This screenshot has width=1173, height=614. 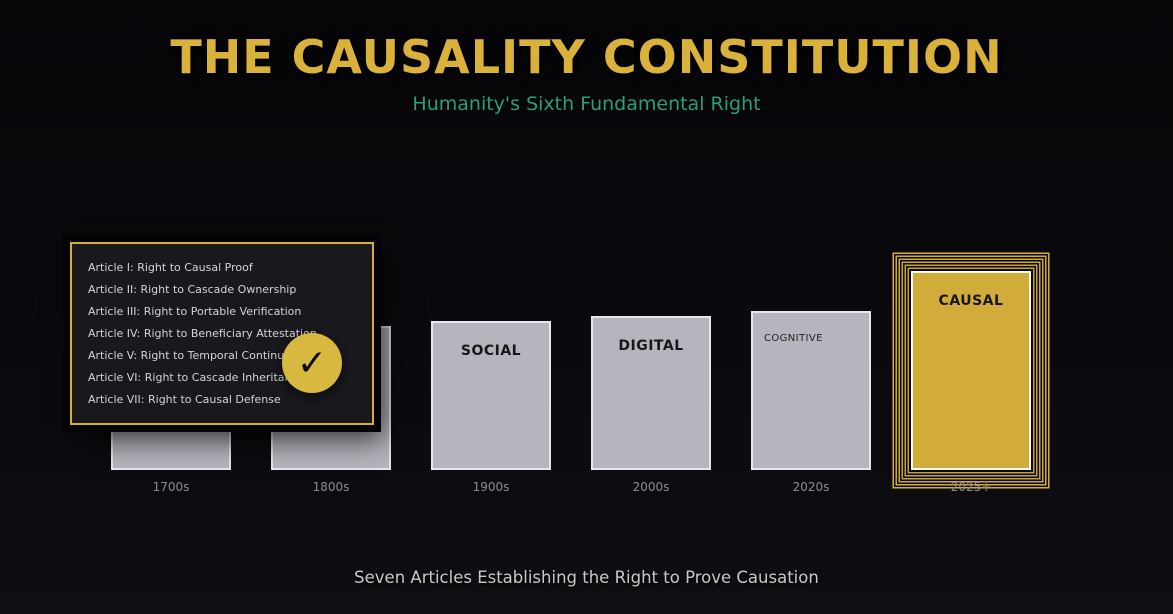 I want to click on decade-label-1700s: 1700s, so click(x=171, y=487).